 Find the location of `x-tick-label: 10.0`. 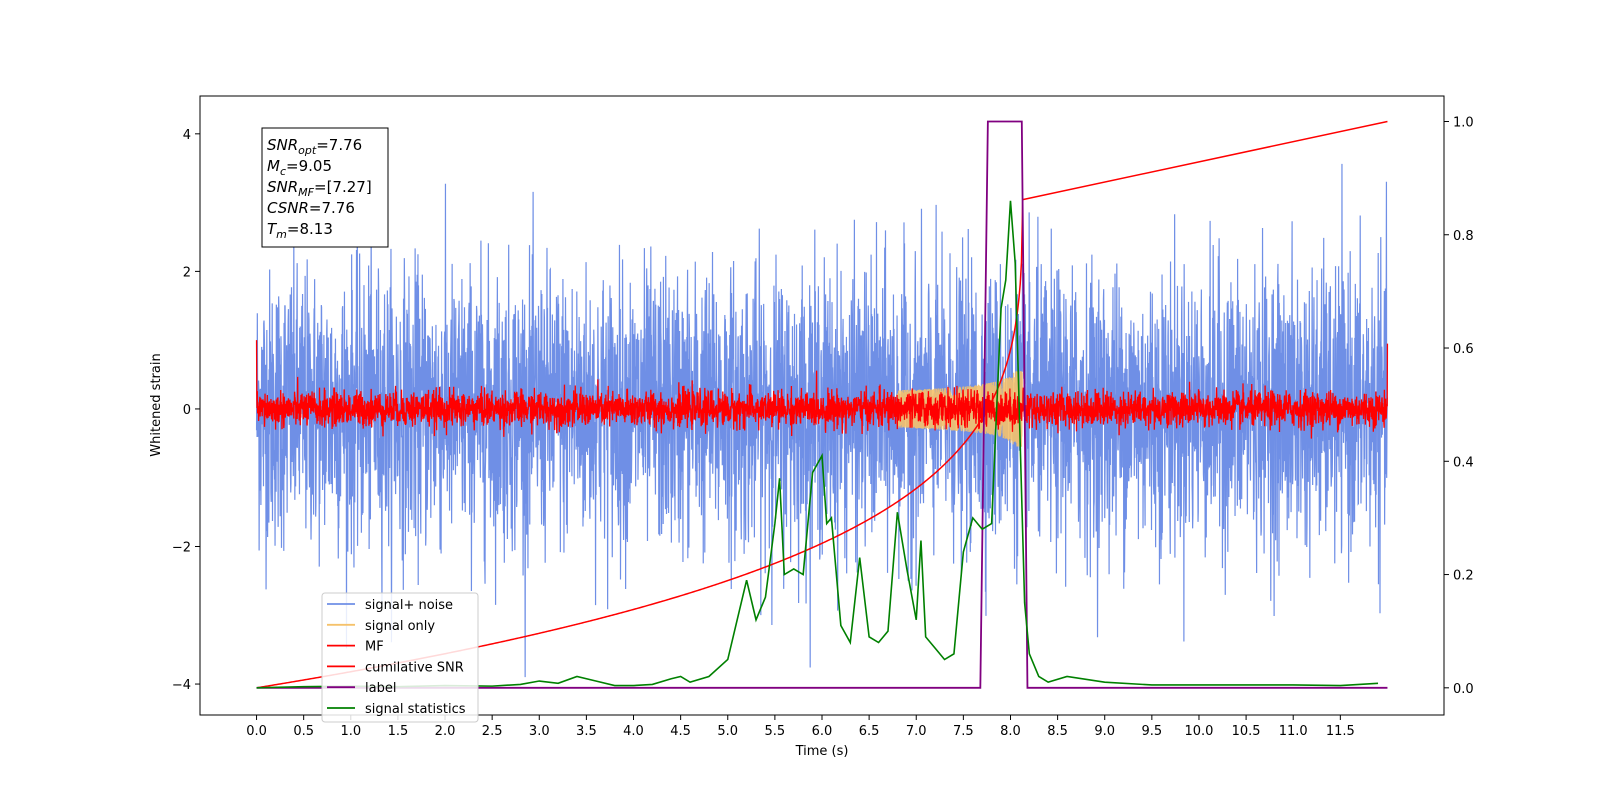

x-tick-label: 10.0 is located at coordinates (1198, 731).